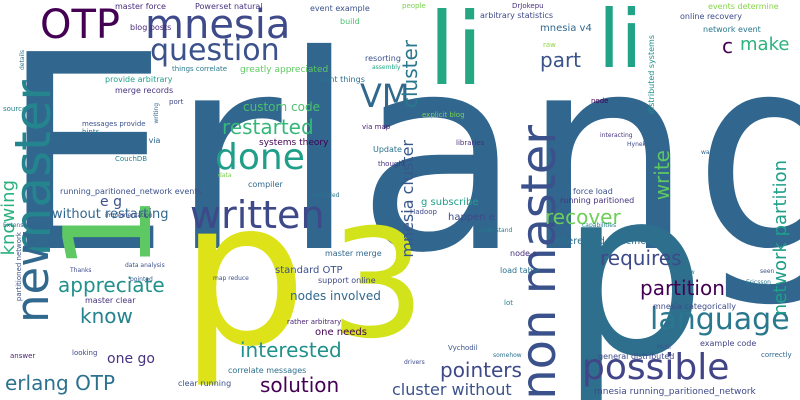 Image resolution: width=800 pixels, height=400 pixels. Describe the element at coordinates (111, 285) in the screenshot. I see `cloud-word-appreciate: appreciate` at that location.